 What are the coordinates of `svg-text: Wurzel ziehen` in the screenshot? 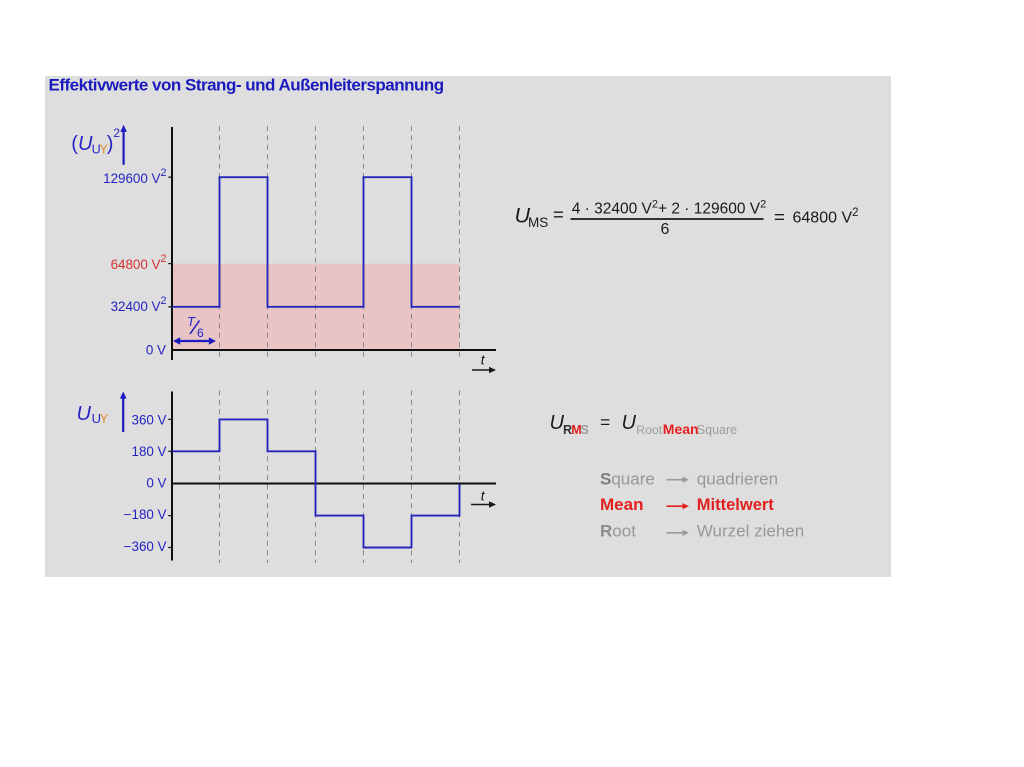 It's located at (750, 531).